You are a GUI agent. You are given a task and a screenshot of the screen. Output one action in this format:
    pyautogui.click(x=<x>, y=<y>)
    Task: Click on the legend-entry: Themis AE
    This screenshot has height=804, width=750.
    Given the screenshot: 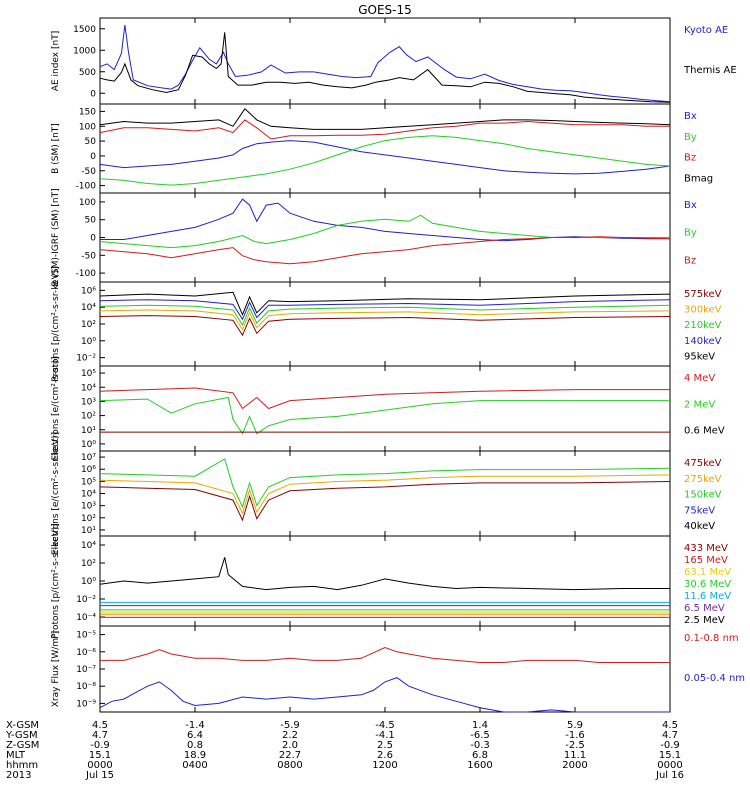 What is the action you would take?
    pyautogui.click(x=710, y=70)
    